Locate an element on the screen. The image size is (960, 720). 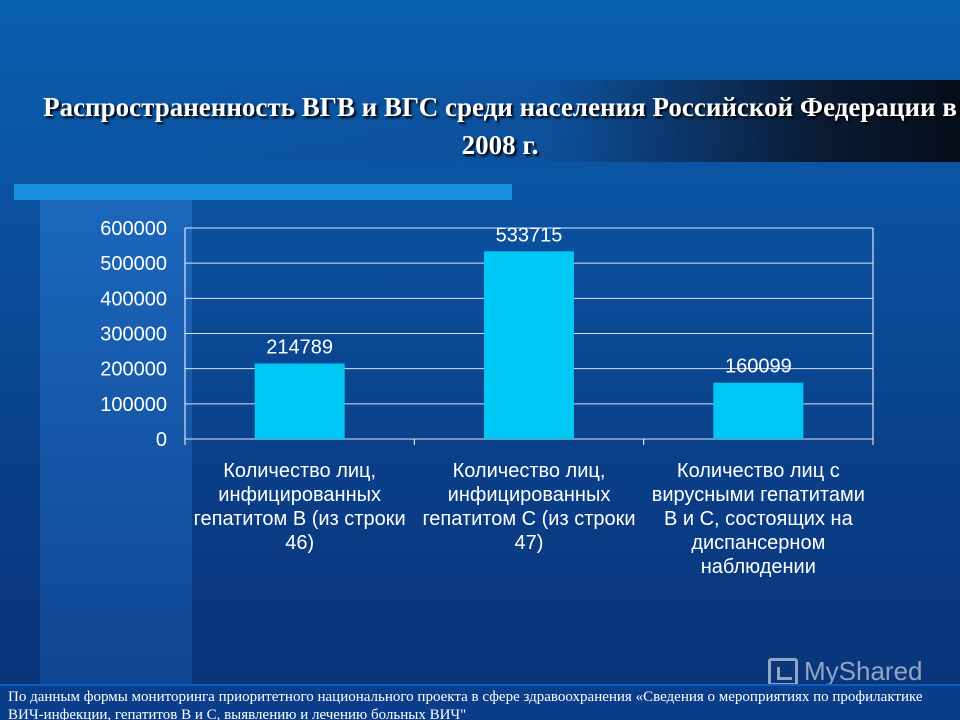
y-tick-label: 500000 is located at coordinates (133, 264).